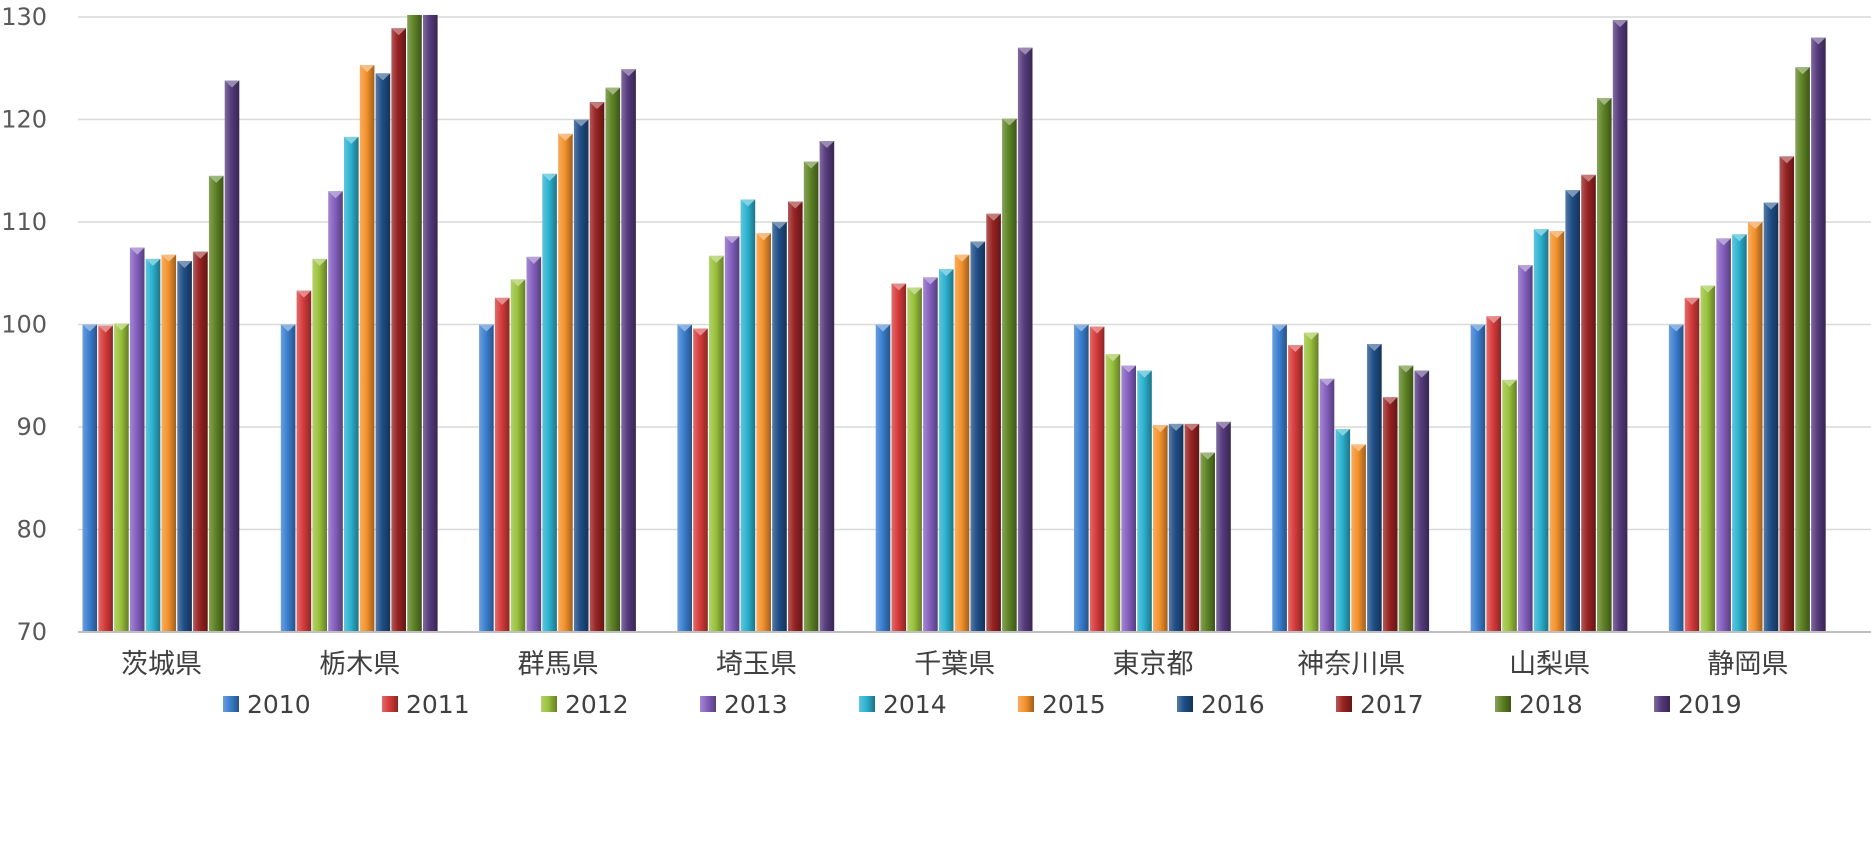 This screenshot has height=856, width=1871. I want to click on bar-山梨県-2019, so click(1620, 326).